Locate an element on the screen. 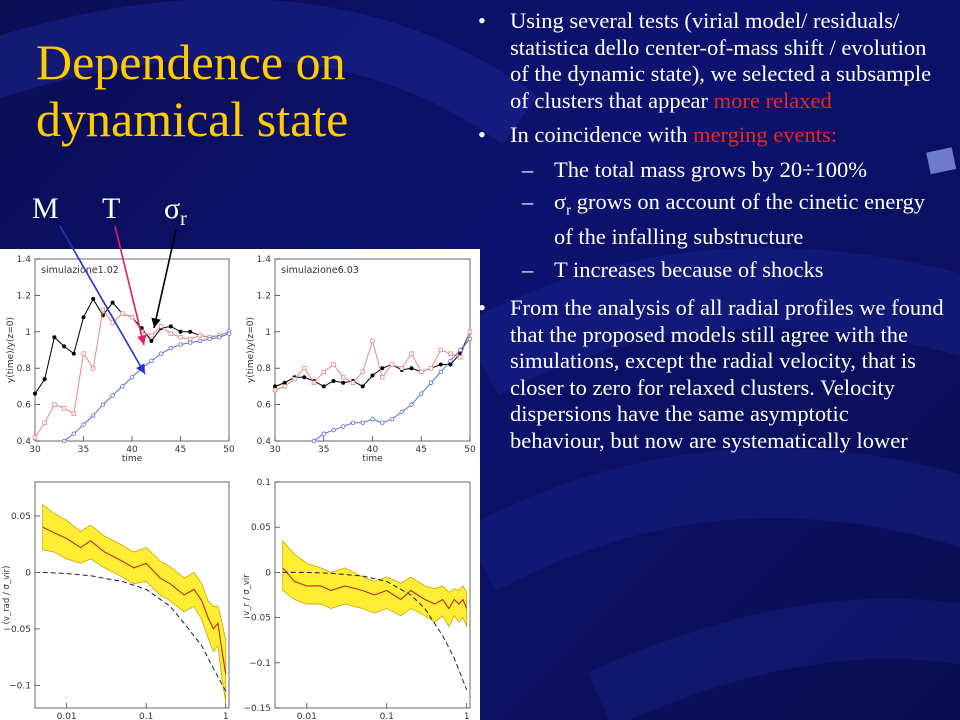  bullet-text: In coincidence with is located at coordinates (602, 134).